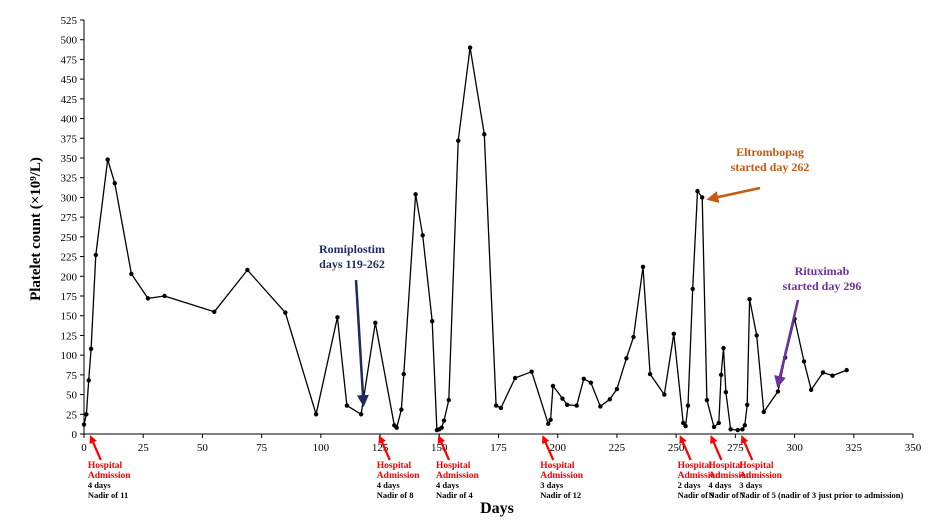 This screenshot has width=934, height=532. I want to click on y-tick-label: 200, so click(69, 277).